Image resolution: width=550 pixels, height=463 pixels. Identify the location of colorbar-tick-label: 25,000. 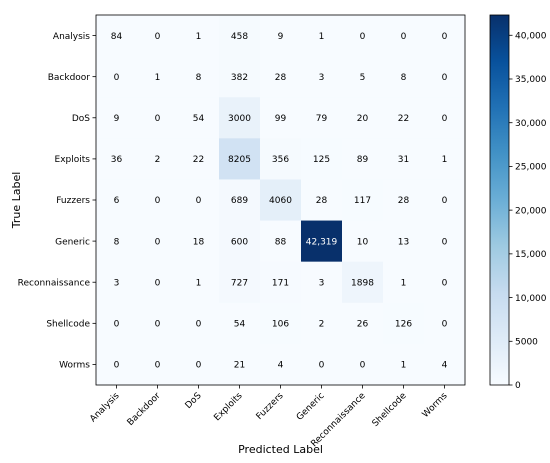
(531, 168).